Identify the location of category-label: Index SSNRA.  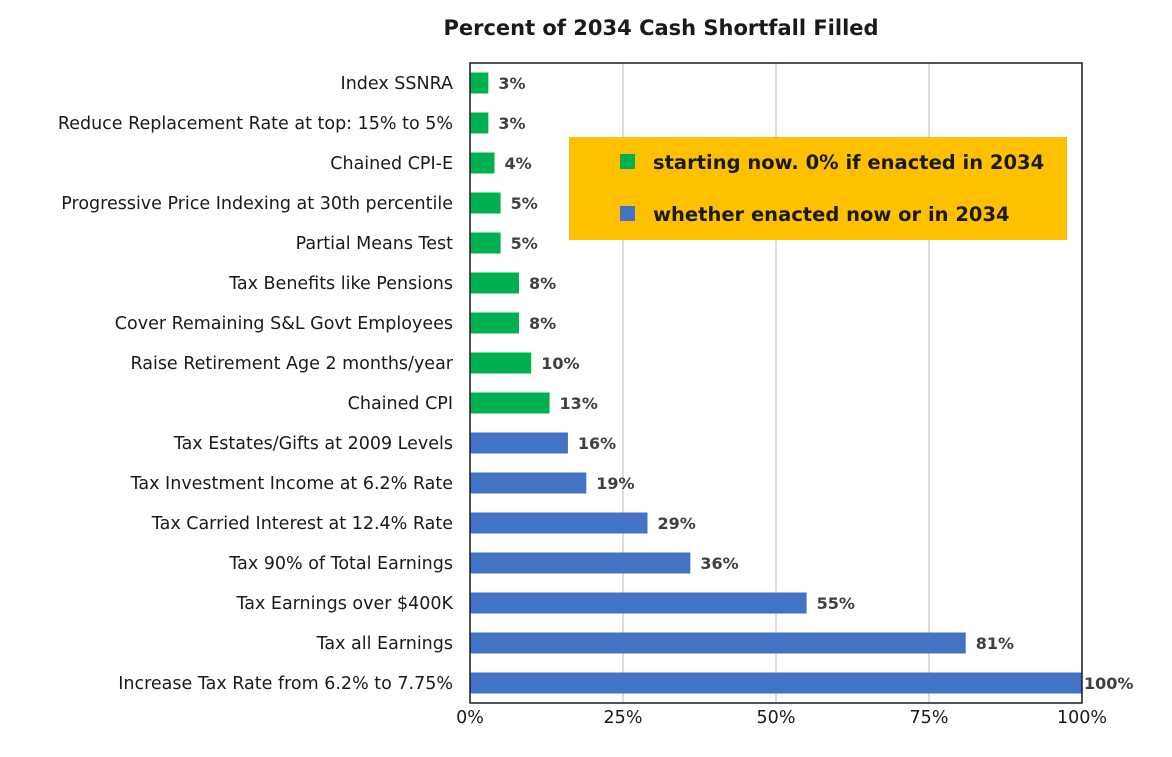
(397, 84).